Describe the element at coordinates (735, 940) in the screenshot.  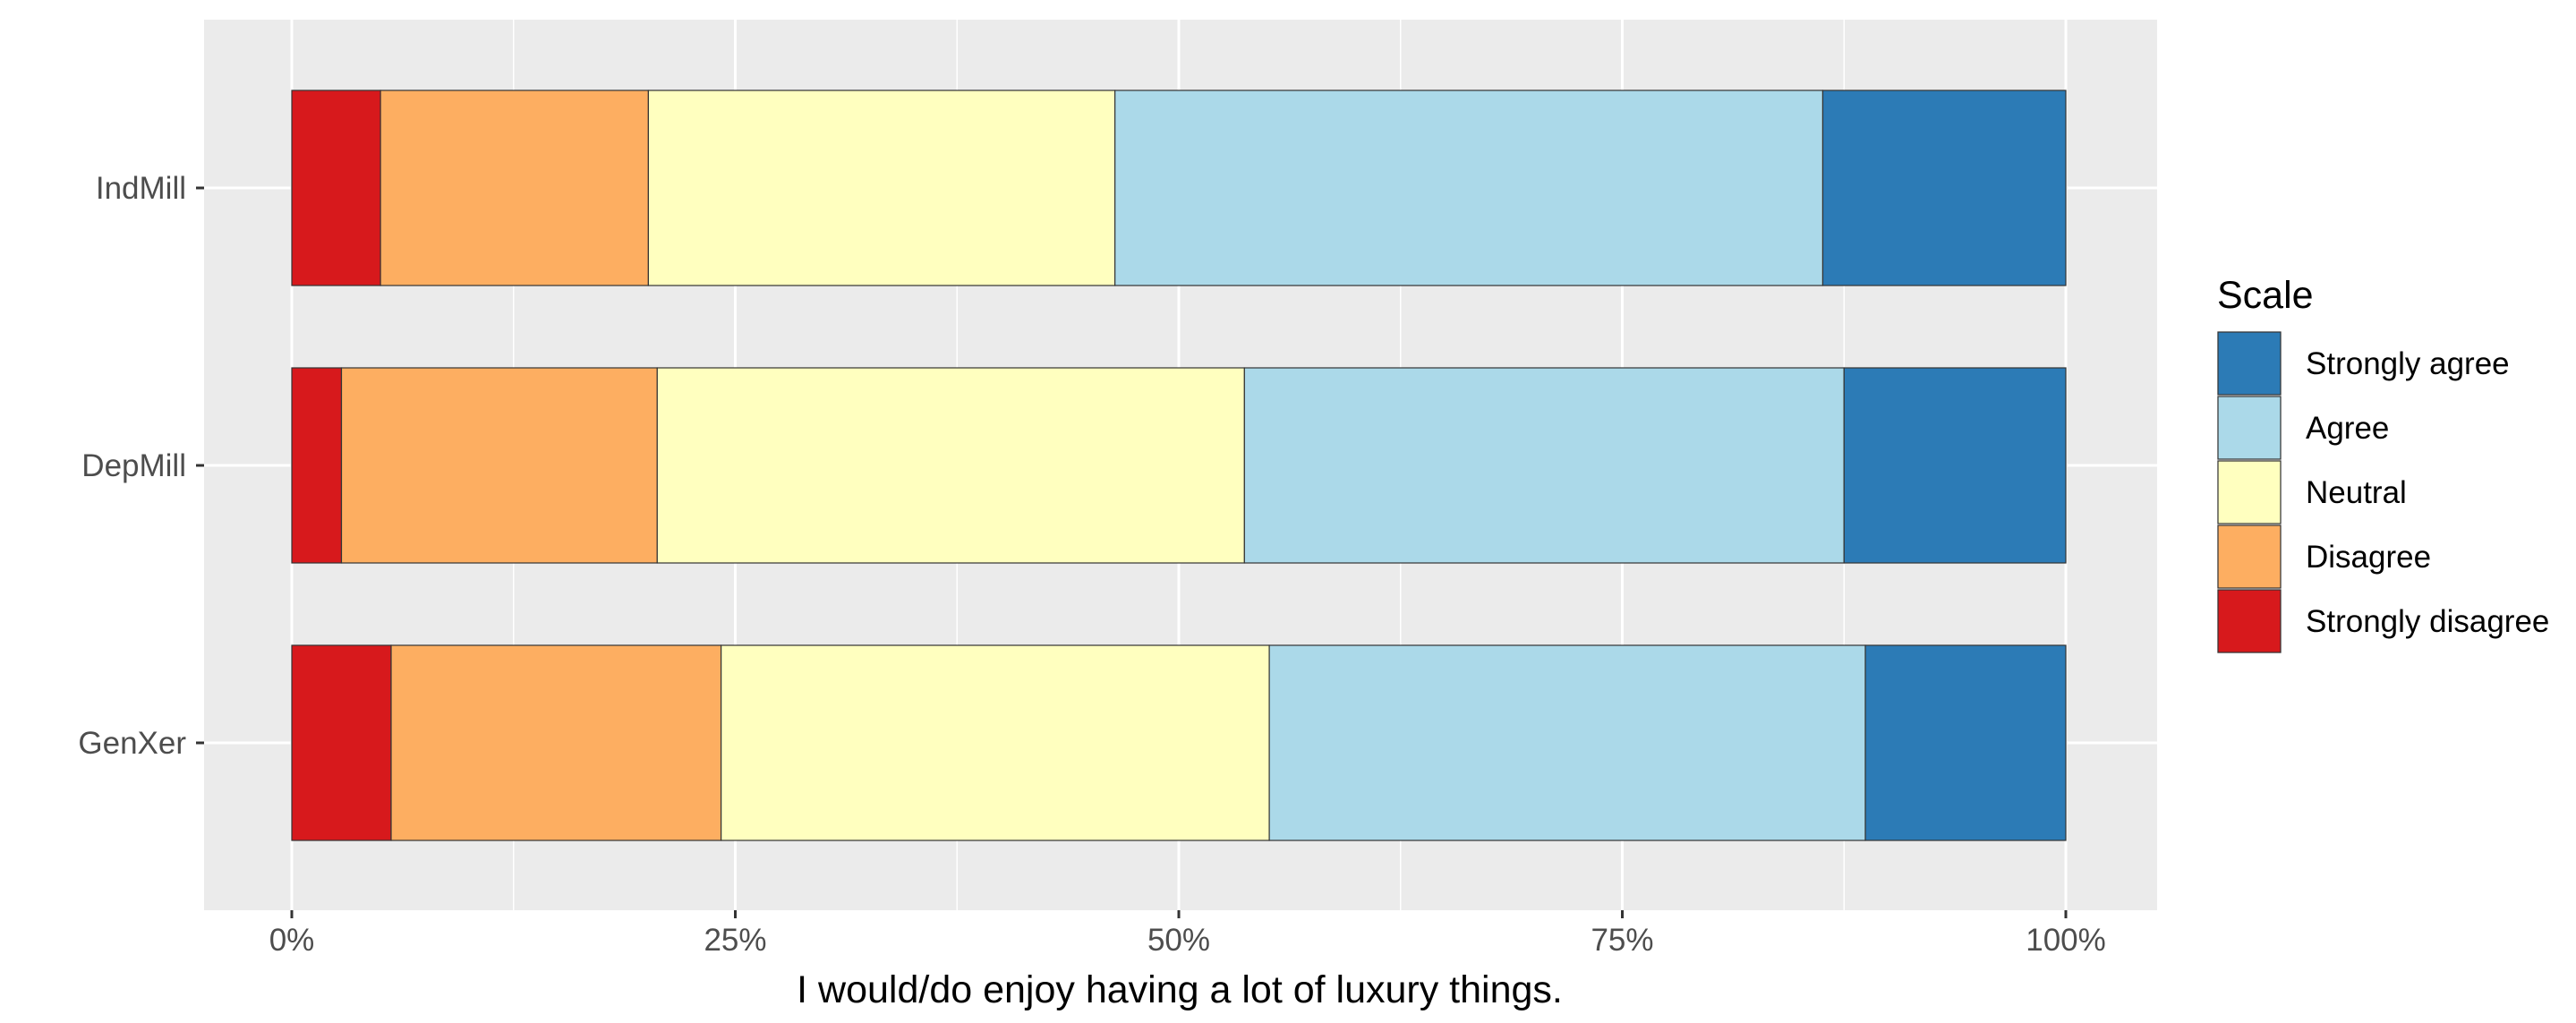
I see `x-axis-tick-label: 25%` at that location.